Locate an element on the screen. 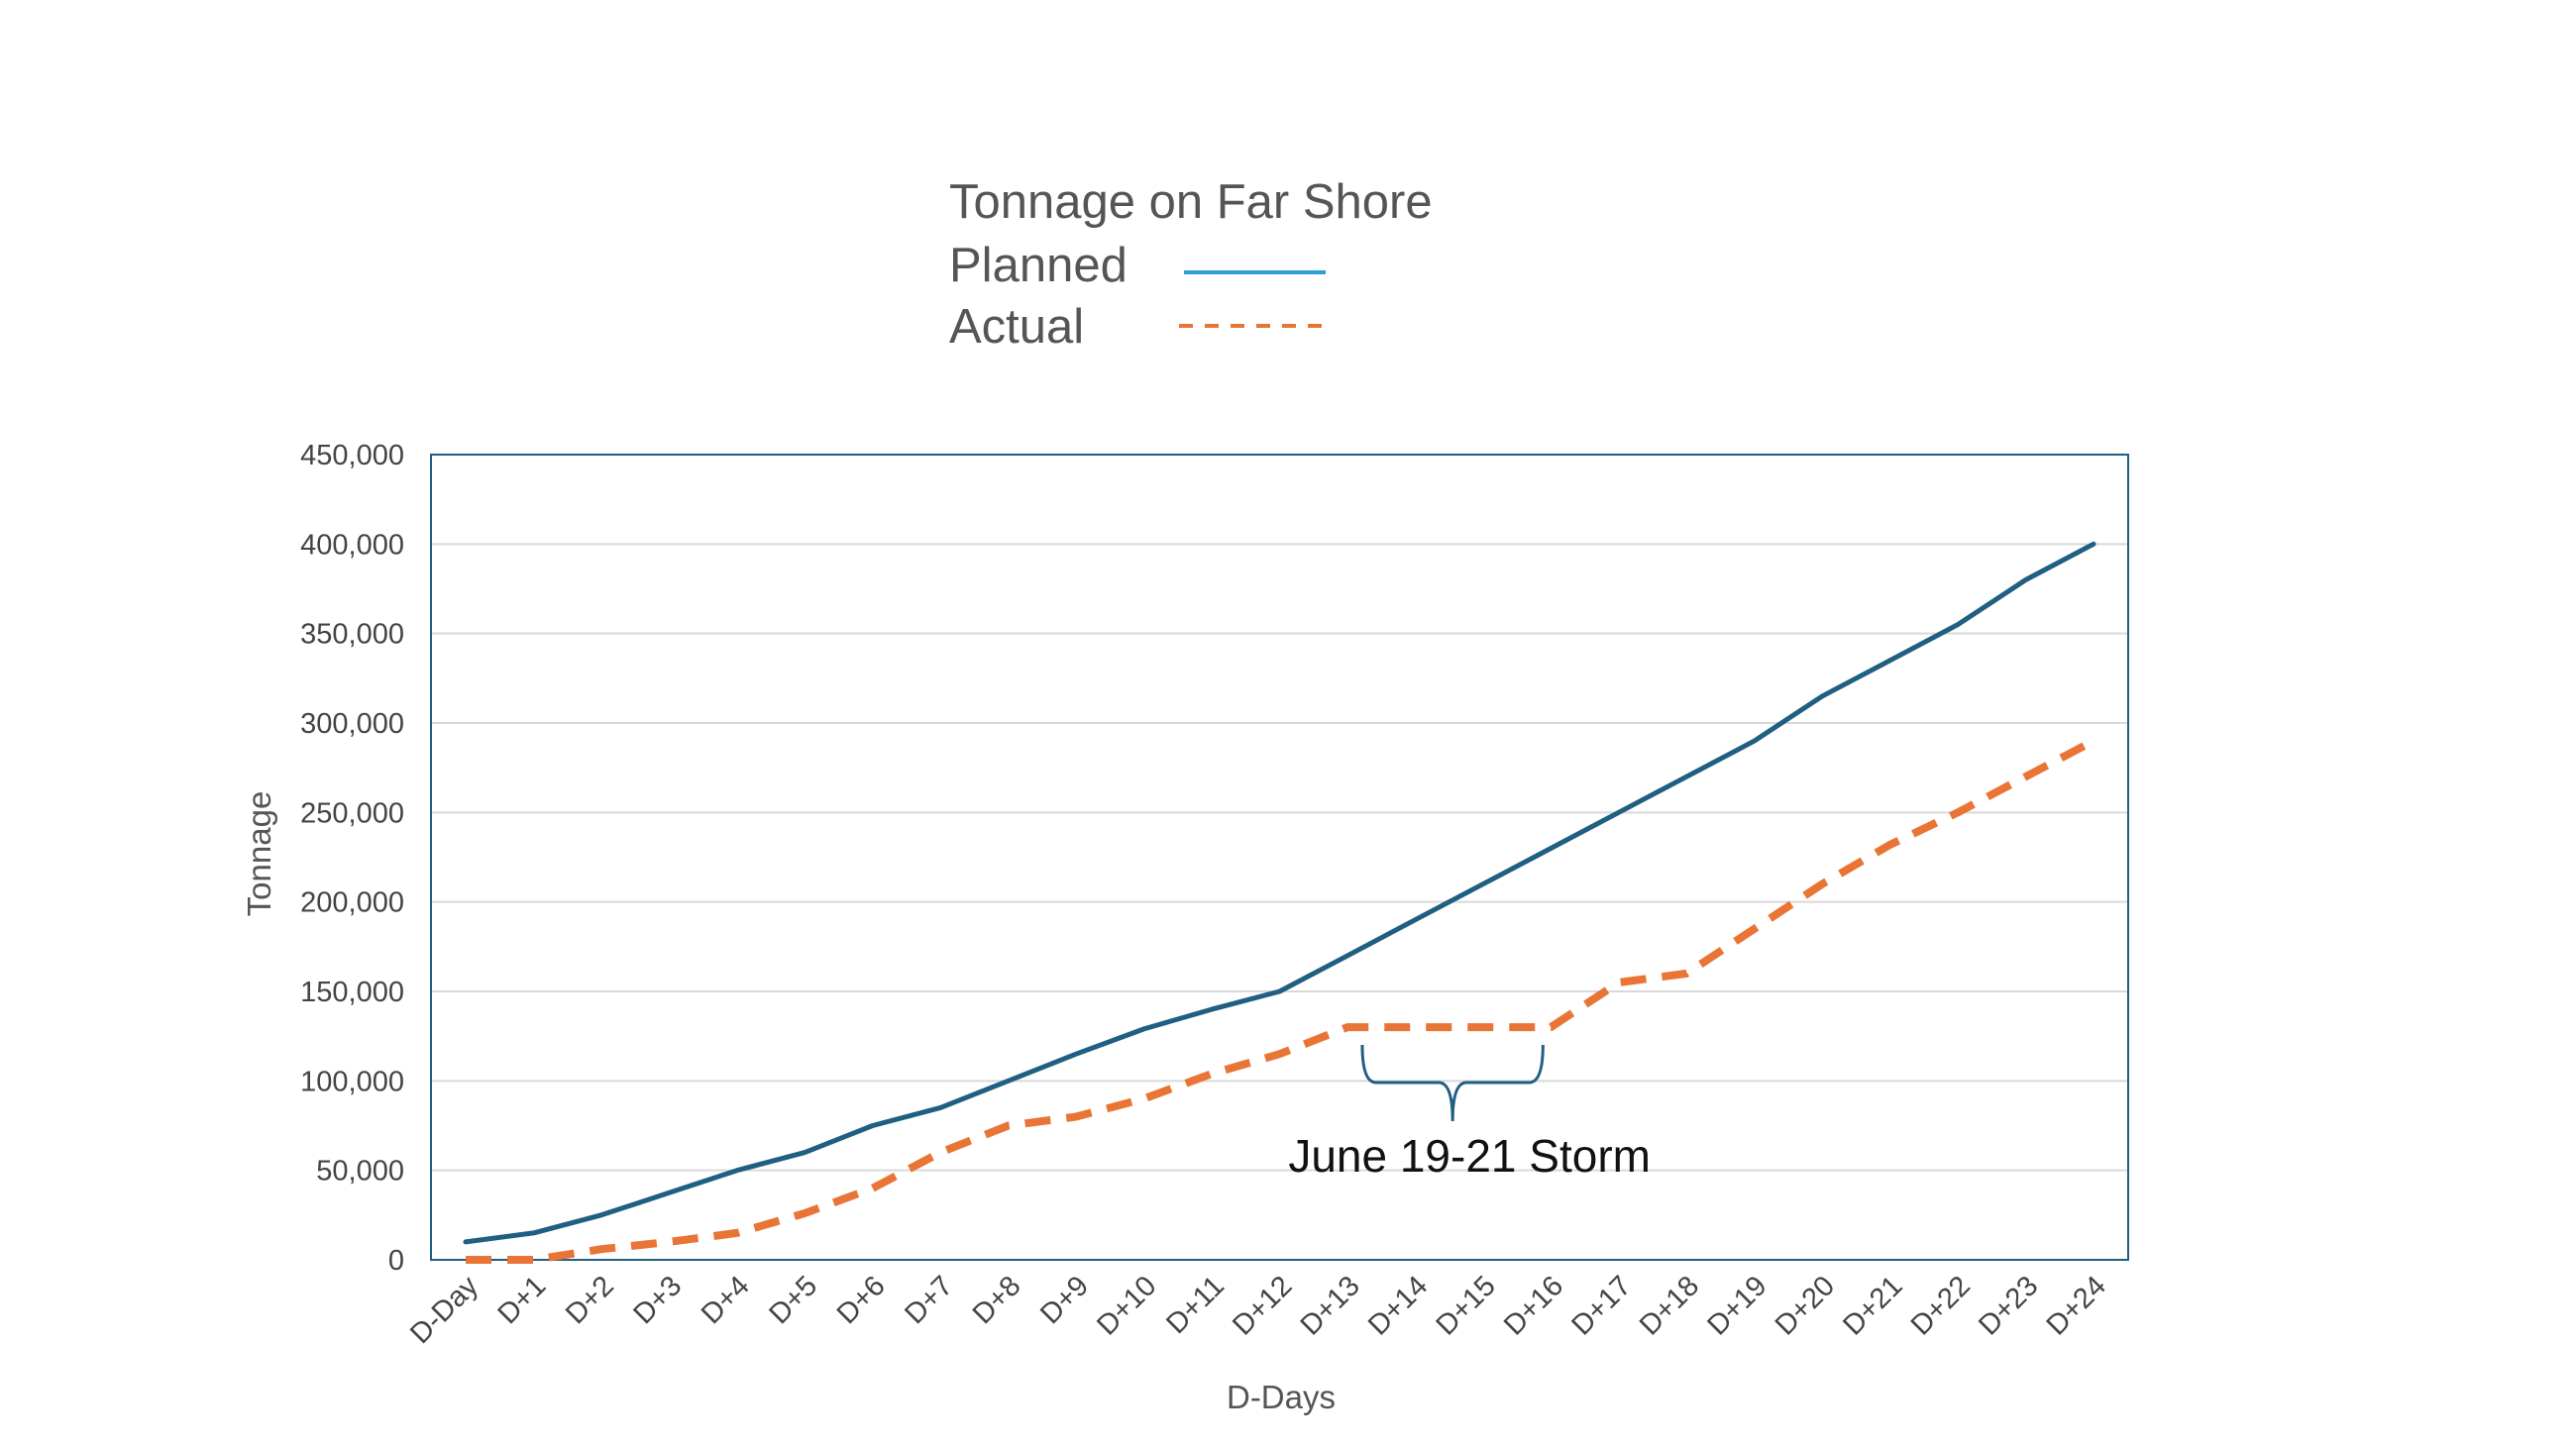  x-tick-label: D+23 is located at coordinates (2009, 1305).